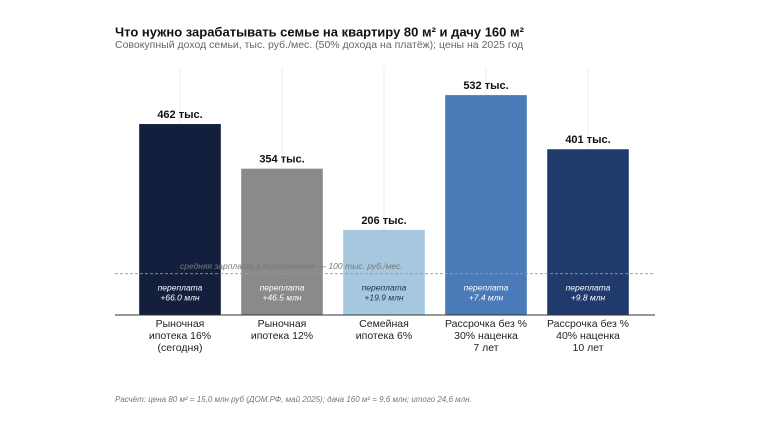 This screenshot has height=432, width=768. Describe the element at coordinates (485, 86) in the screenshot. I see `value-label: 532 тыс.` at that location.